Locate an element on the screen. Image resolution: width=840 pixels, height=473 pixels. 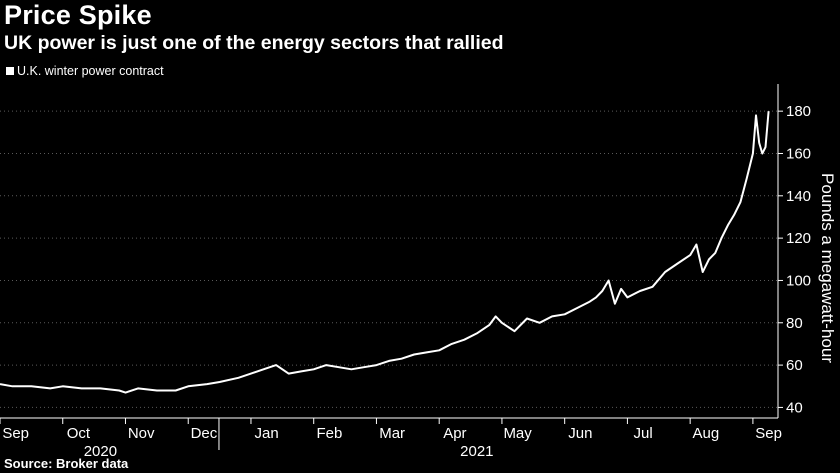
y-axis-label: Pounds a megawatt-hour is located at coordinates (827, 268).